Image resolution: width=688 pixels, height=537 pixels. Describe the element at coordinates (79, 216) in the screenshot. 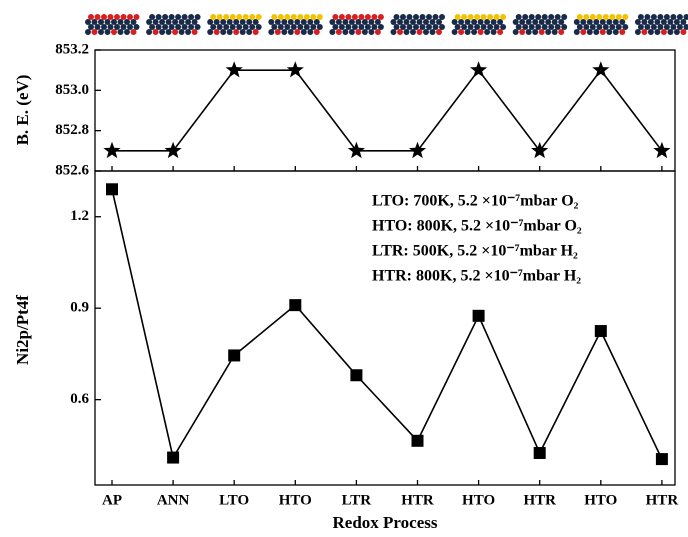

I see `y-tick-label: 1.2` at that location.